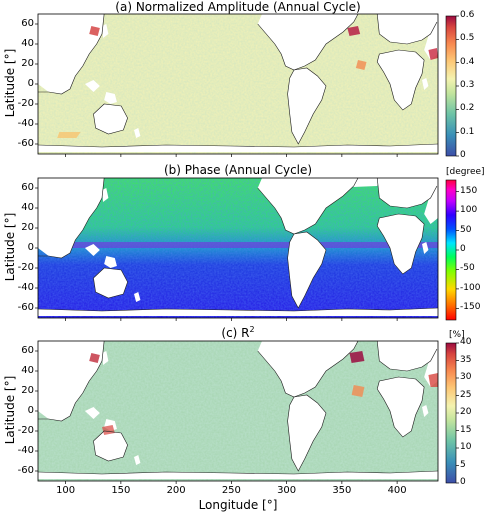 The image size is (500, 515). What do you see at coordinates (467, 15) in the screenshot?
I see `colorbar-tick-label: 0.6` at bounding box center [467, 15].